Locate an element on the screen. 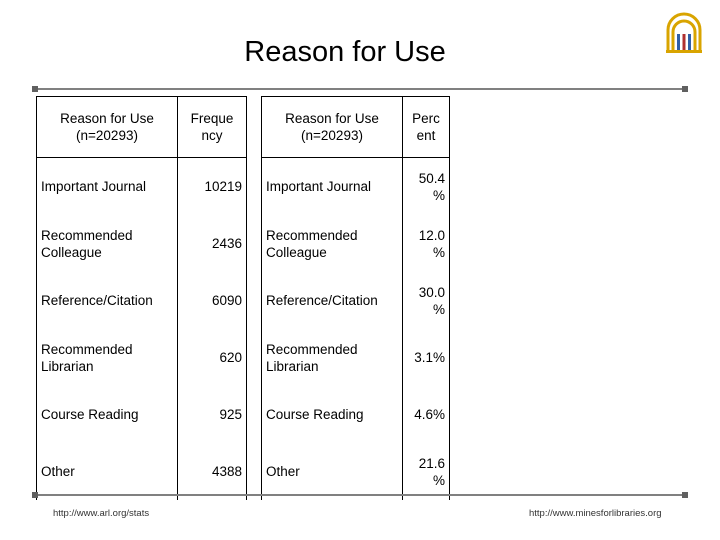 The height and width of the screenshot is (540, 720). cell-reason-b: Recommended Librarian is located at coordinates (332, 357).